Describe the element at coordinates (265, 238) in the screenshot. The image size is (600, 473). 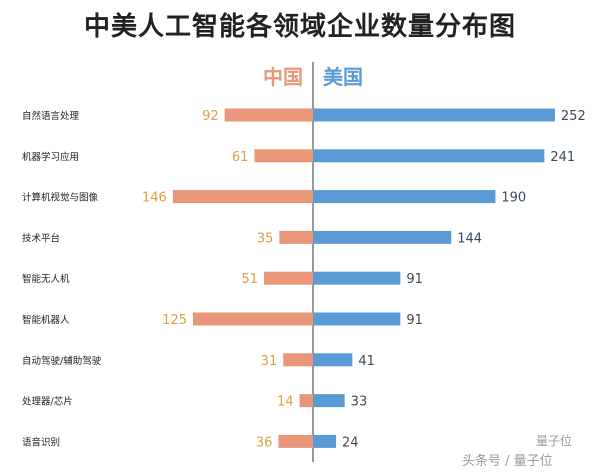
I see `value-label-china: 35` at that location.